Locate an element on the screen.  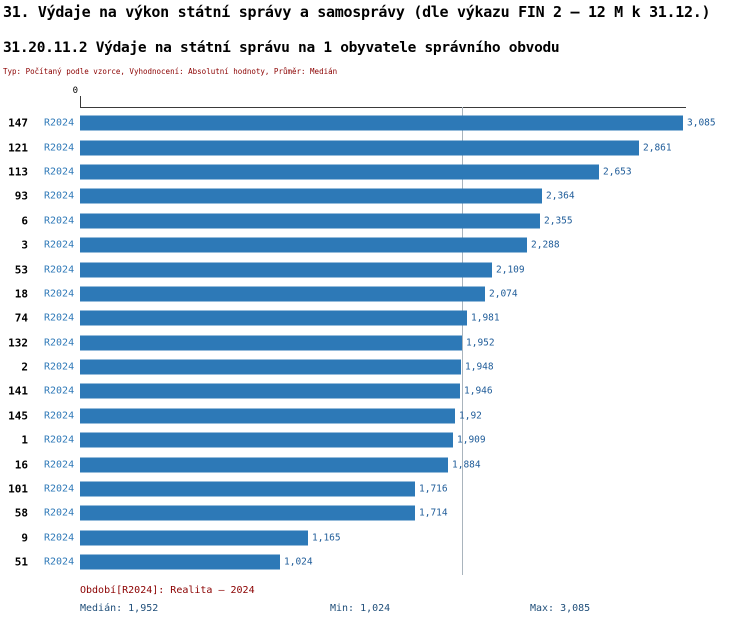
row-value-label: 1,714 is located at coordinates (433, 513).